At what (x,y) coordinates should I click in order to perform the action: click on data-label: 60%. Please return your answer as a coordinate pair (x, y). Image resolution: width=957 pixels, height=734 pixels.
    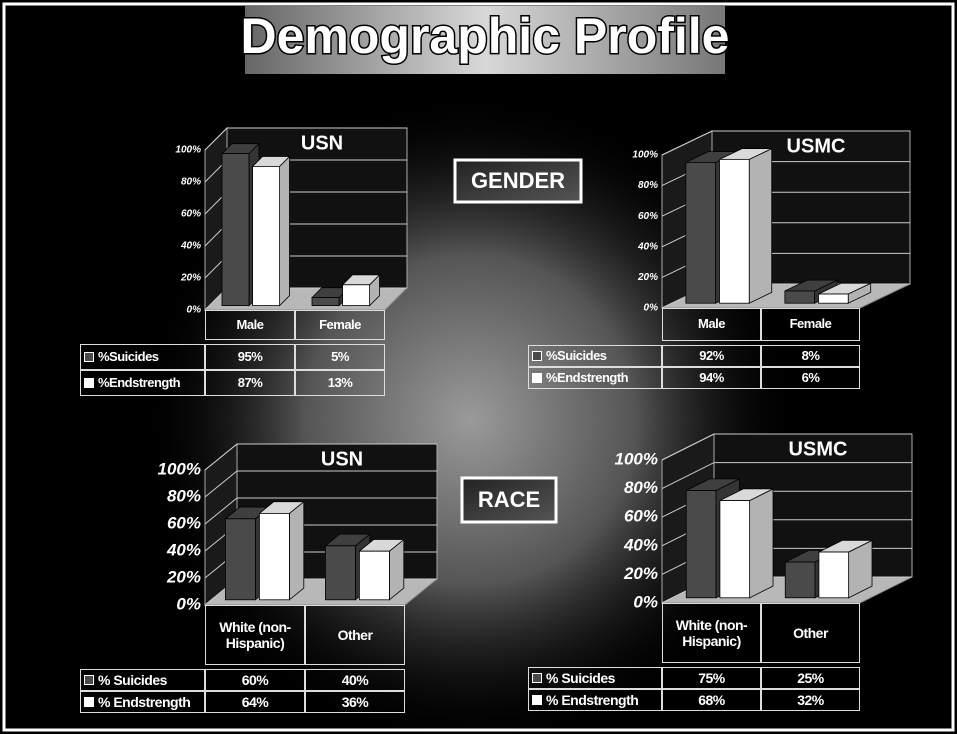
    Looking at the image, I should click on (255, 680).